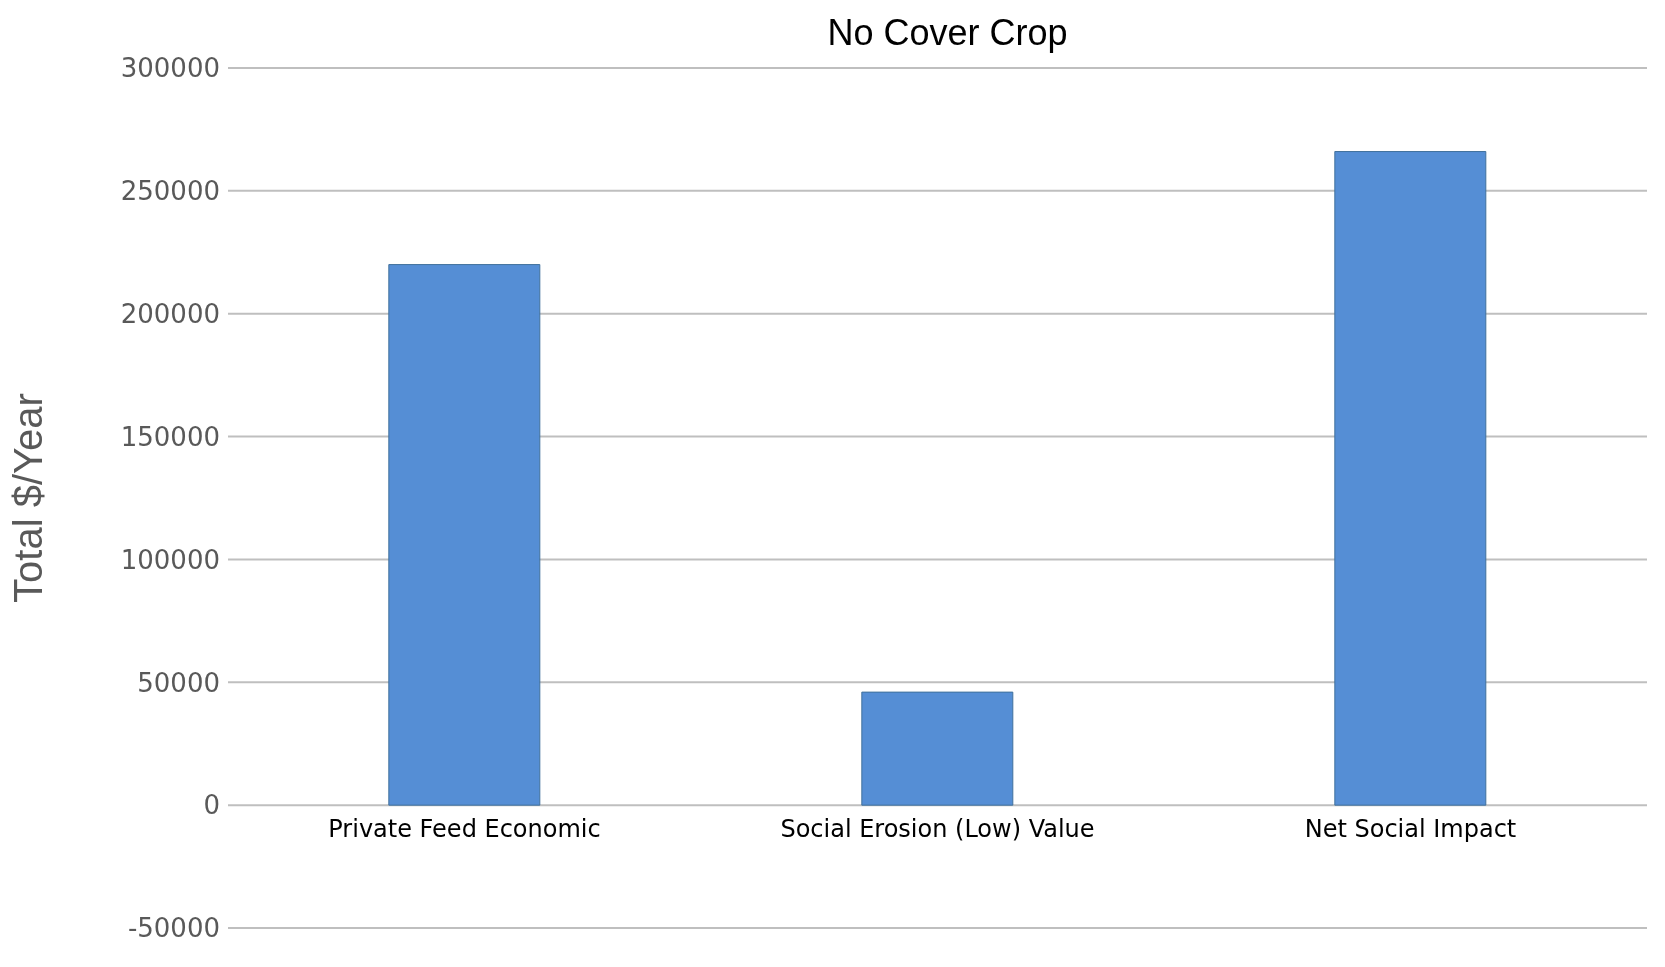 The width and height of the screenshot is (1665, 967). I want to click on y-tick-label: 100000, so click(170, 559).